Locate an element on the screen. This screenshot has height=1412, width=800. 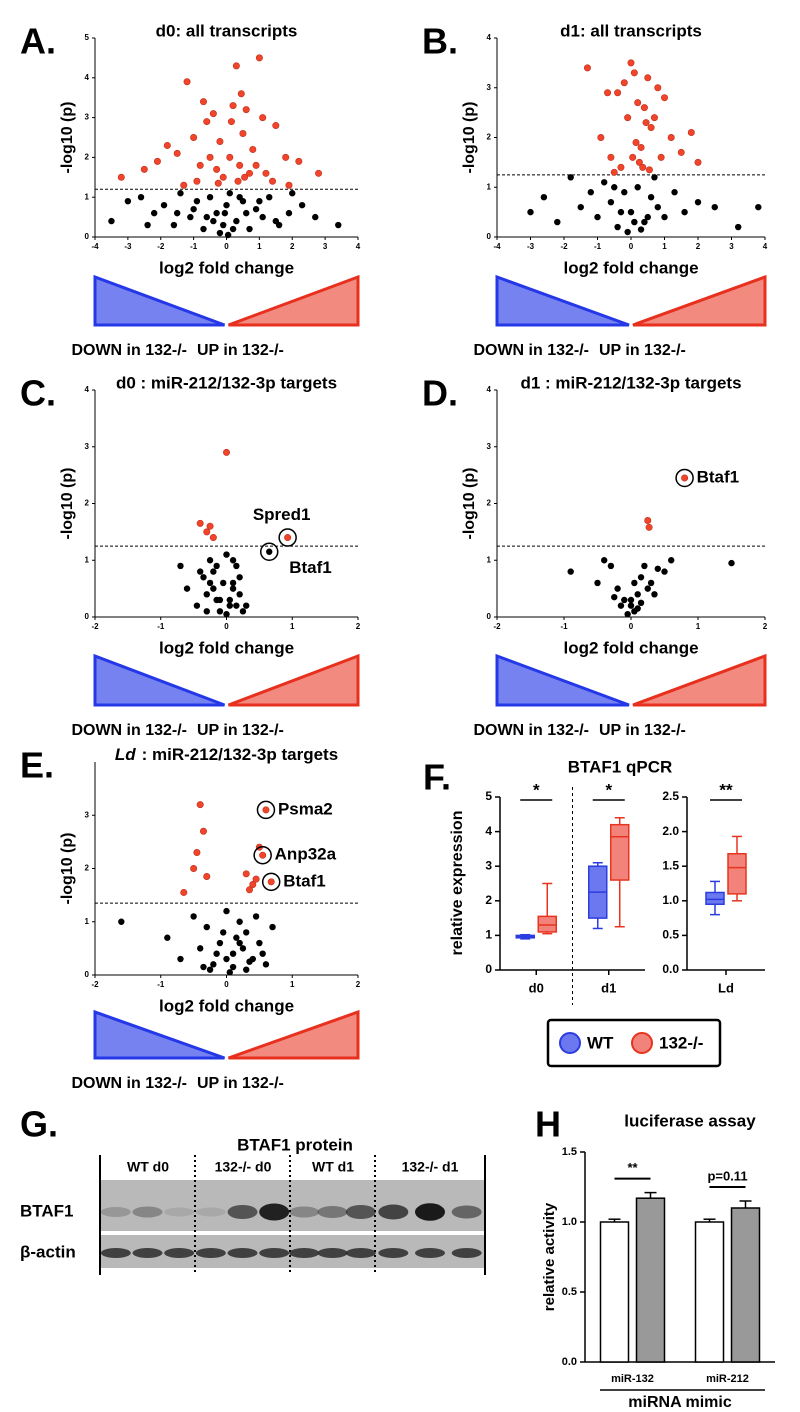
row-label: β-actin is located at coordinates (48, 1251).